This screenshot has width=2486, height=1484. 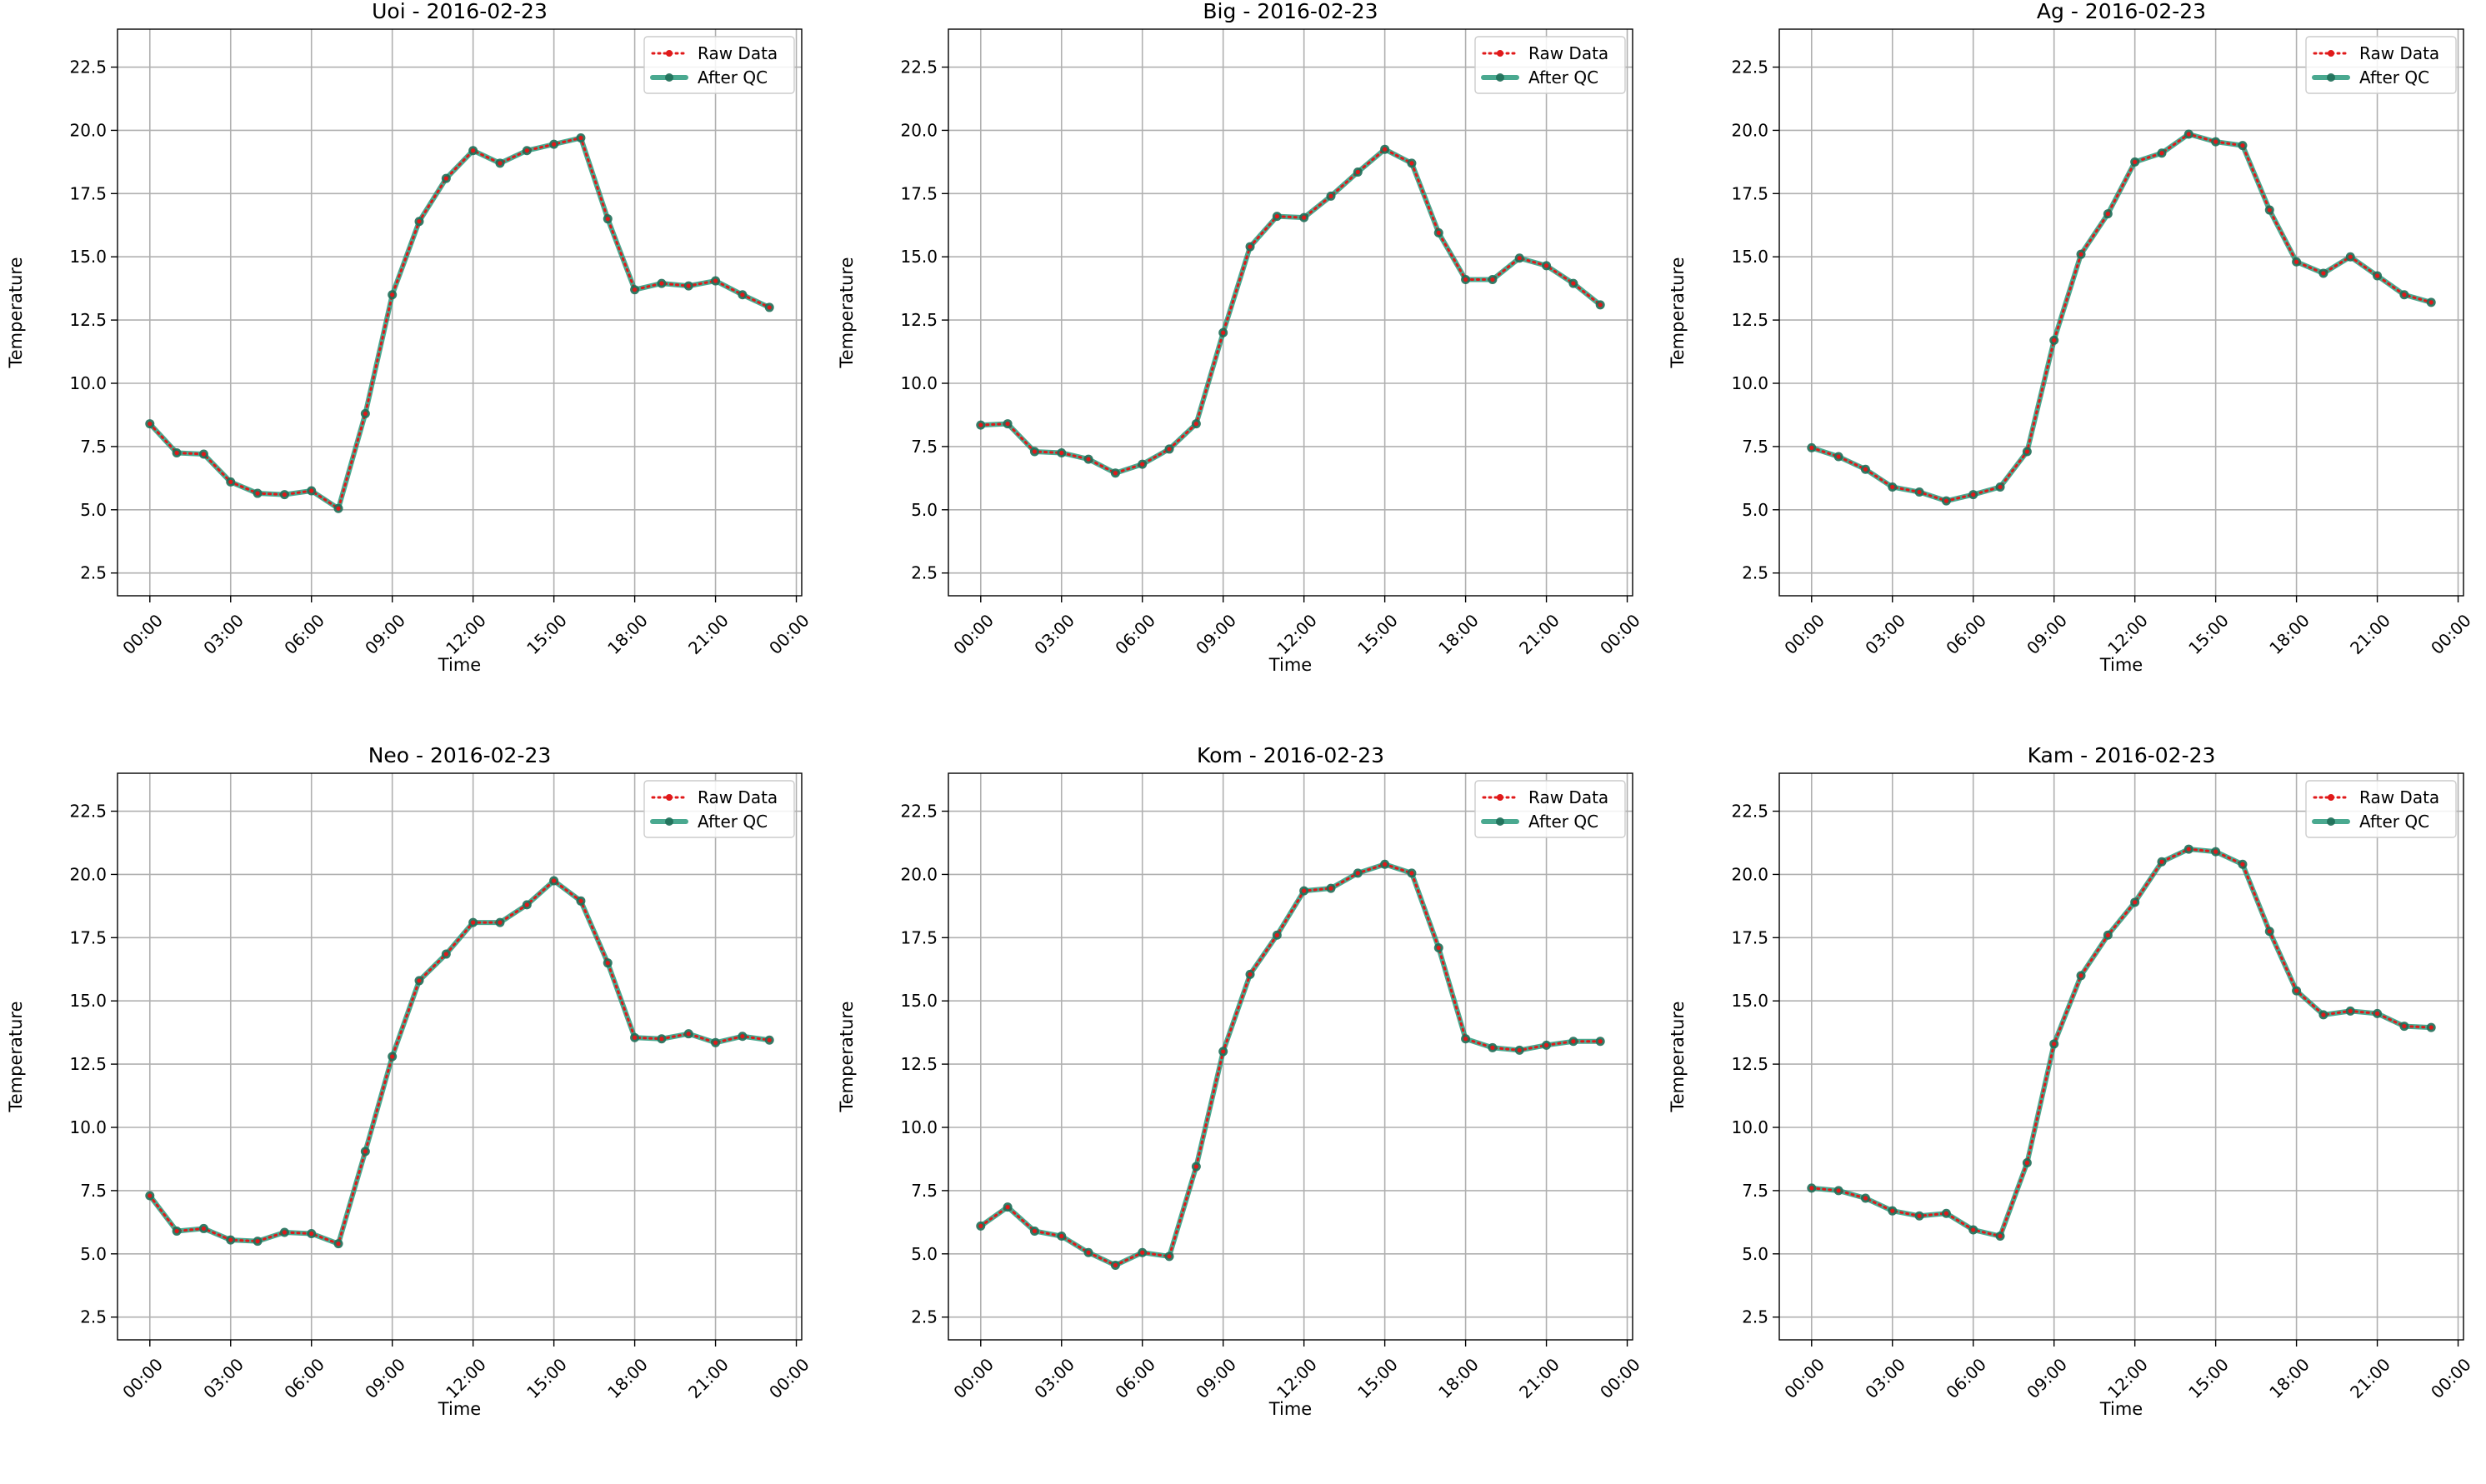 What do you see at coordinates (919, 1001) in the screenshot?
I see `y-tick-label: 15.0` at bounding box center [919, 1001].